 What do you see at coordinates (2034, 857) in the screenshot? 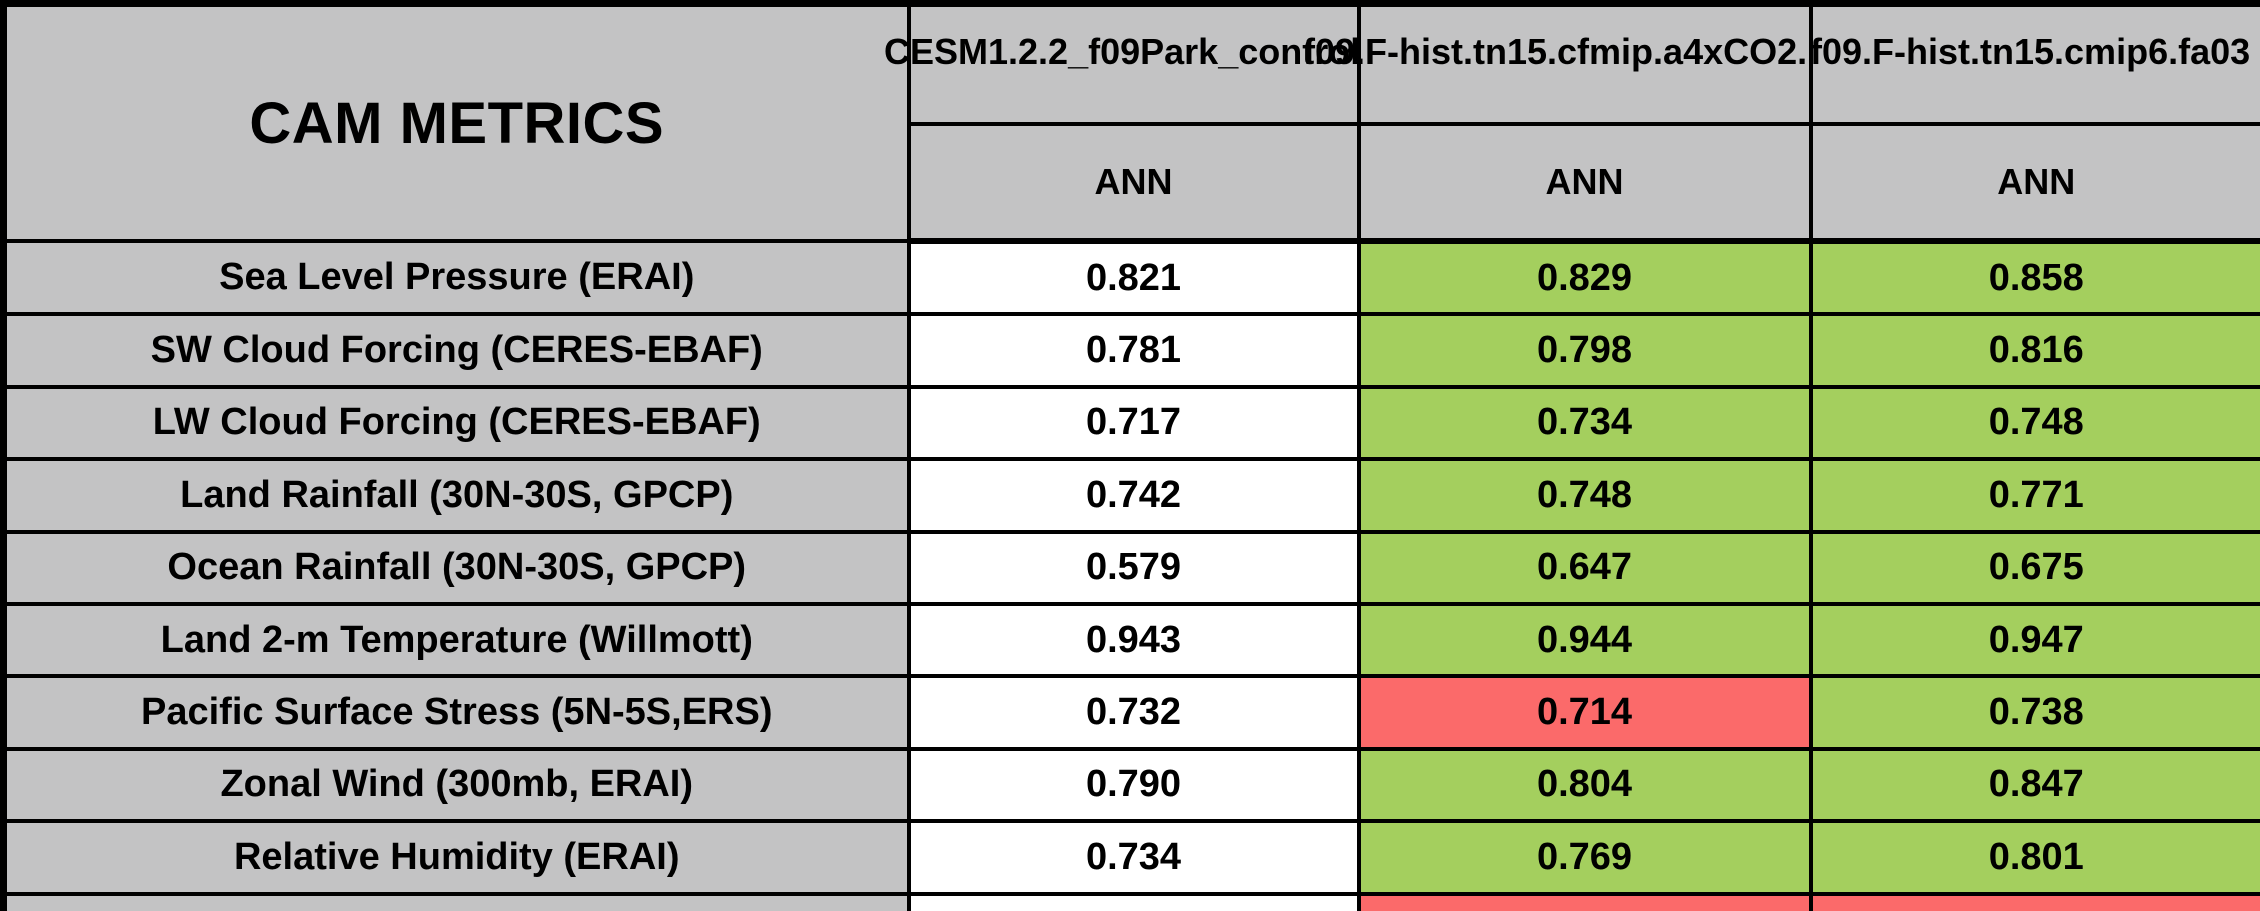
I see `value-cell: 0.801` at bounding box center [2034, 857].